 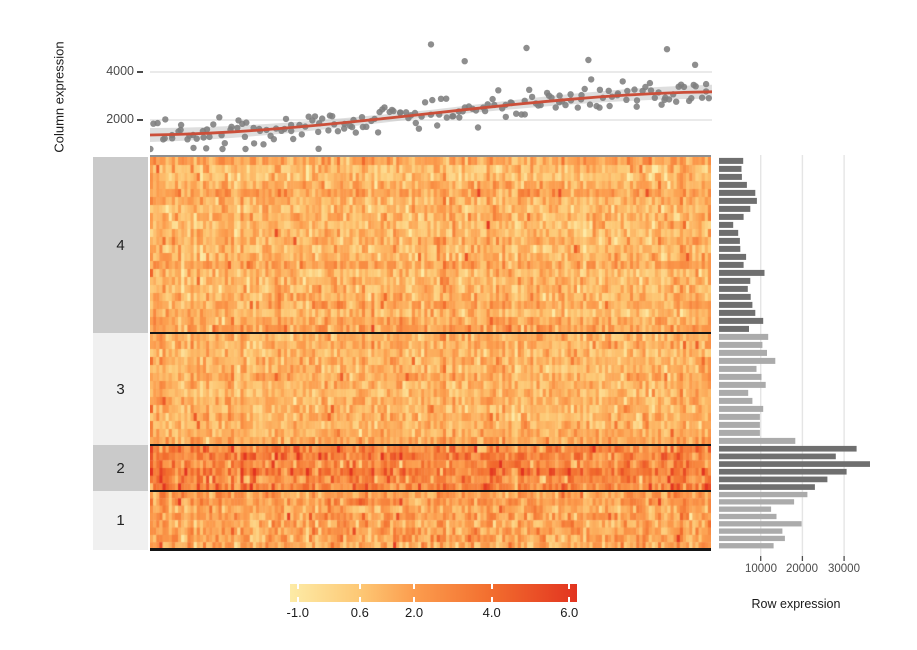 I want to click on legend-tick-label: 6.0, so click(x=569, y=612).